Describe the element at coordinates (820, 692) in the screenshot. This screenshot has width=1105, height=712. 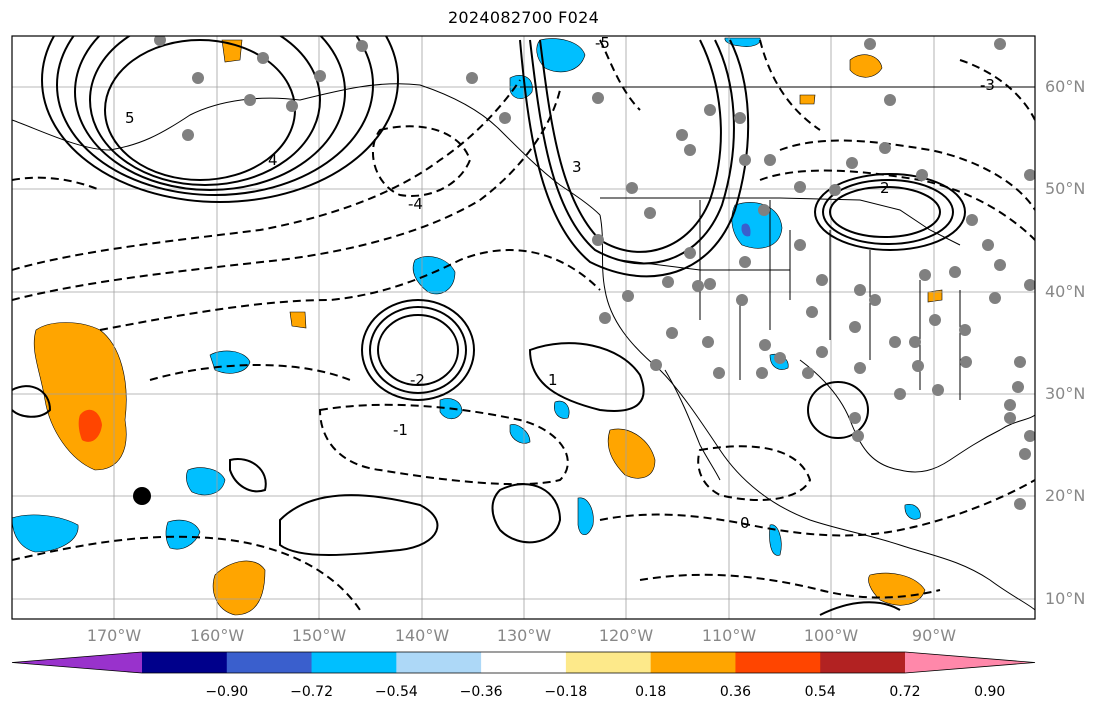
I see `colorbar-tick-label: 0.54` at that location.